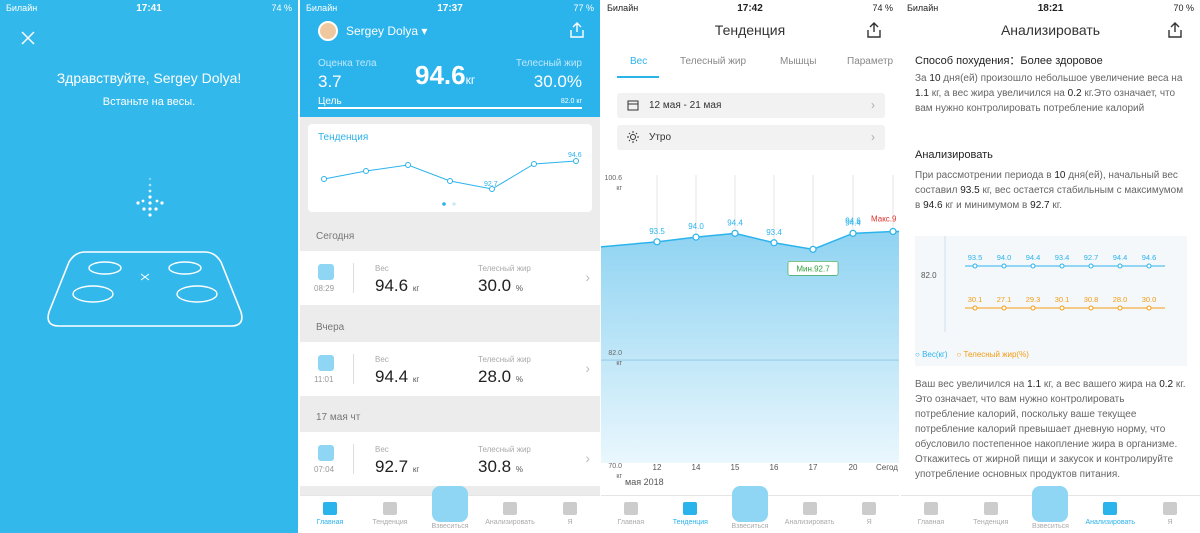  I want to click on data-label: 93.5, so click(657, 231).